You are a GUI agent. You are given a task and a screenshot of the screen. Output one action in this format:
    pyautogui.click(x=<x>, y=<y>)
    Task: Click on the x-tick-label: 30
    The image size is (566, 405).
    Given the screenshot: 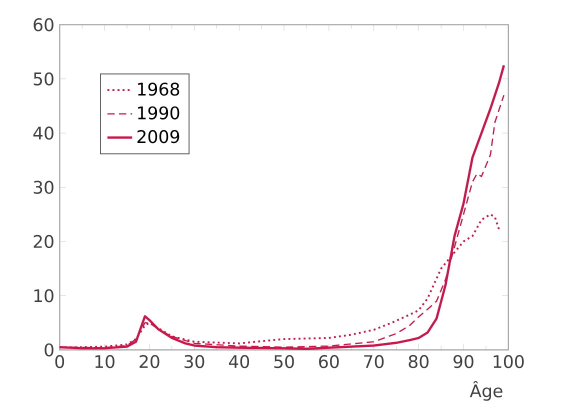 What is the action you would take?
    pyautogui.click(x=194, y=361)
    